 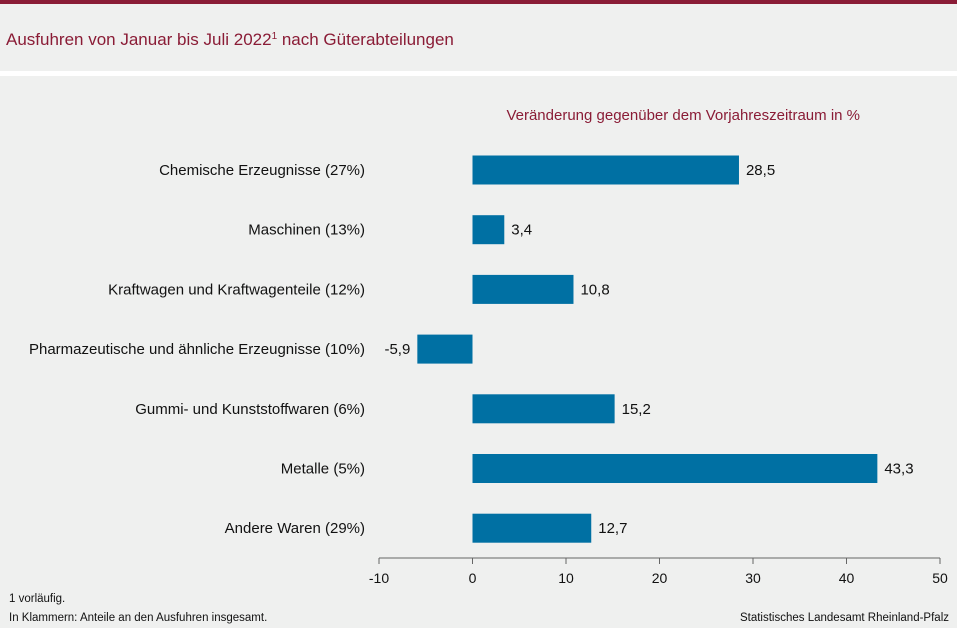 I want to click on value-label: -5,9, so click(x=397, y=349).